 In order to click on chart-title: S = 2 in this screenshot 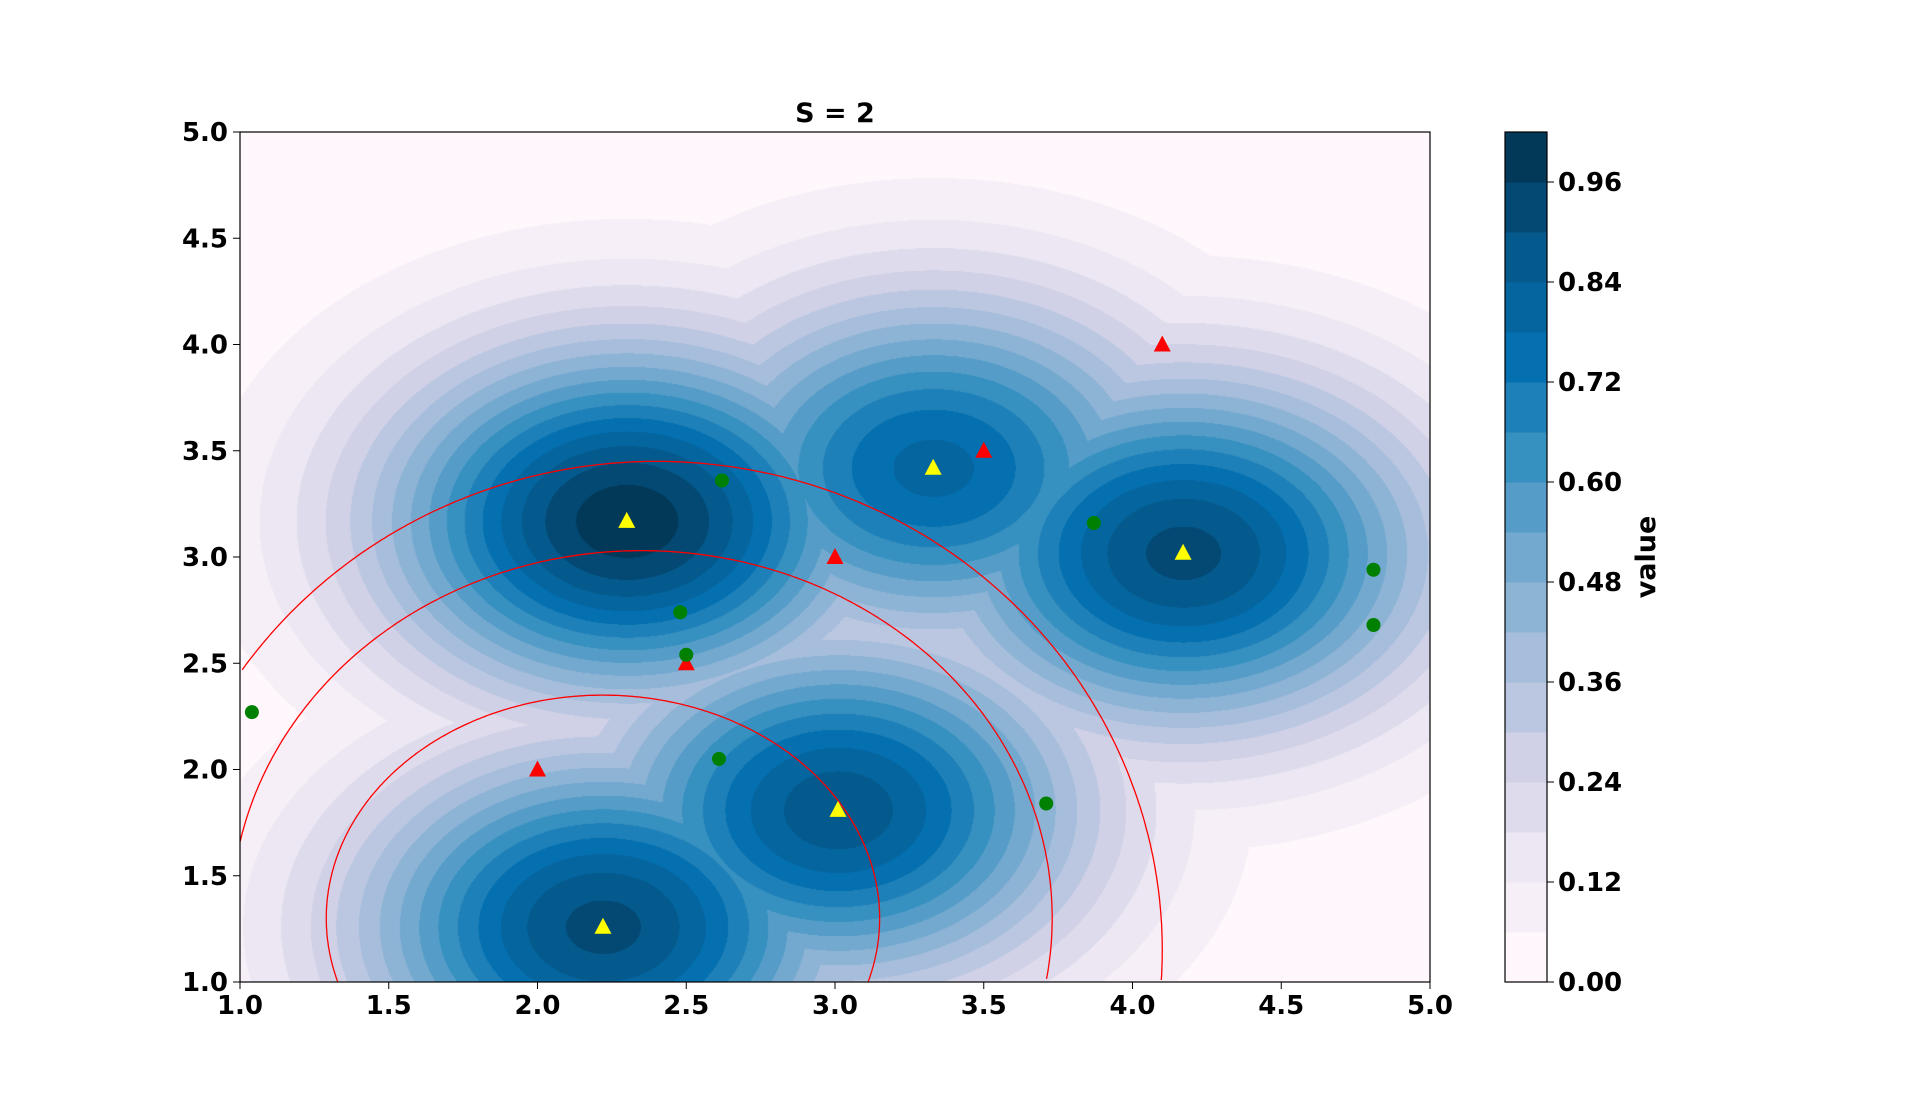, I will do `click(835, 113)`.